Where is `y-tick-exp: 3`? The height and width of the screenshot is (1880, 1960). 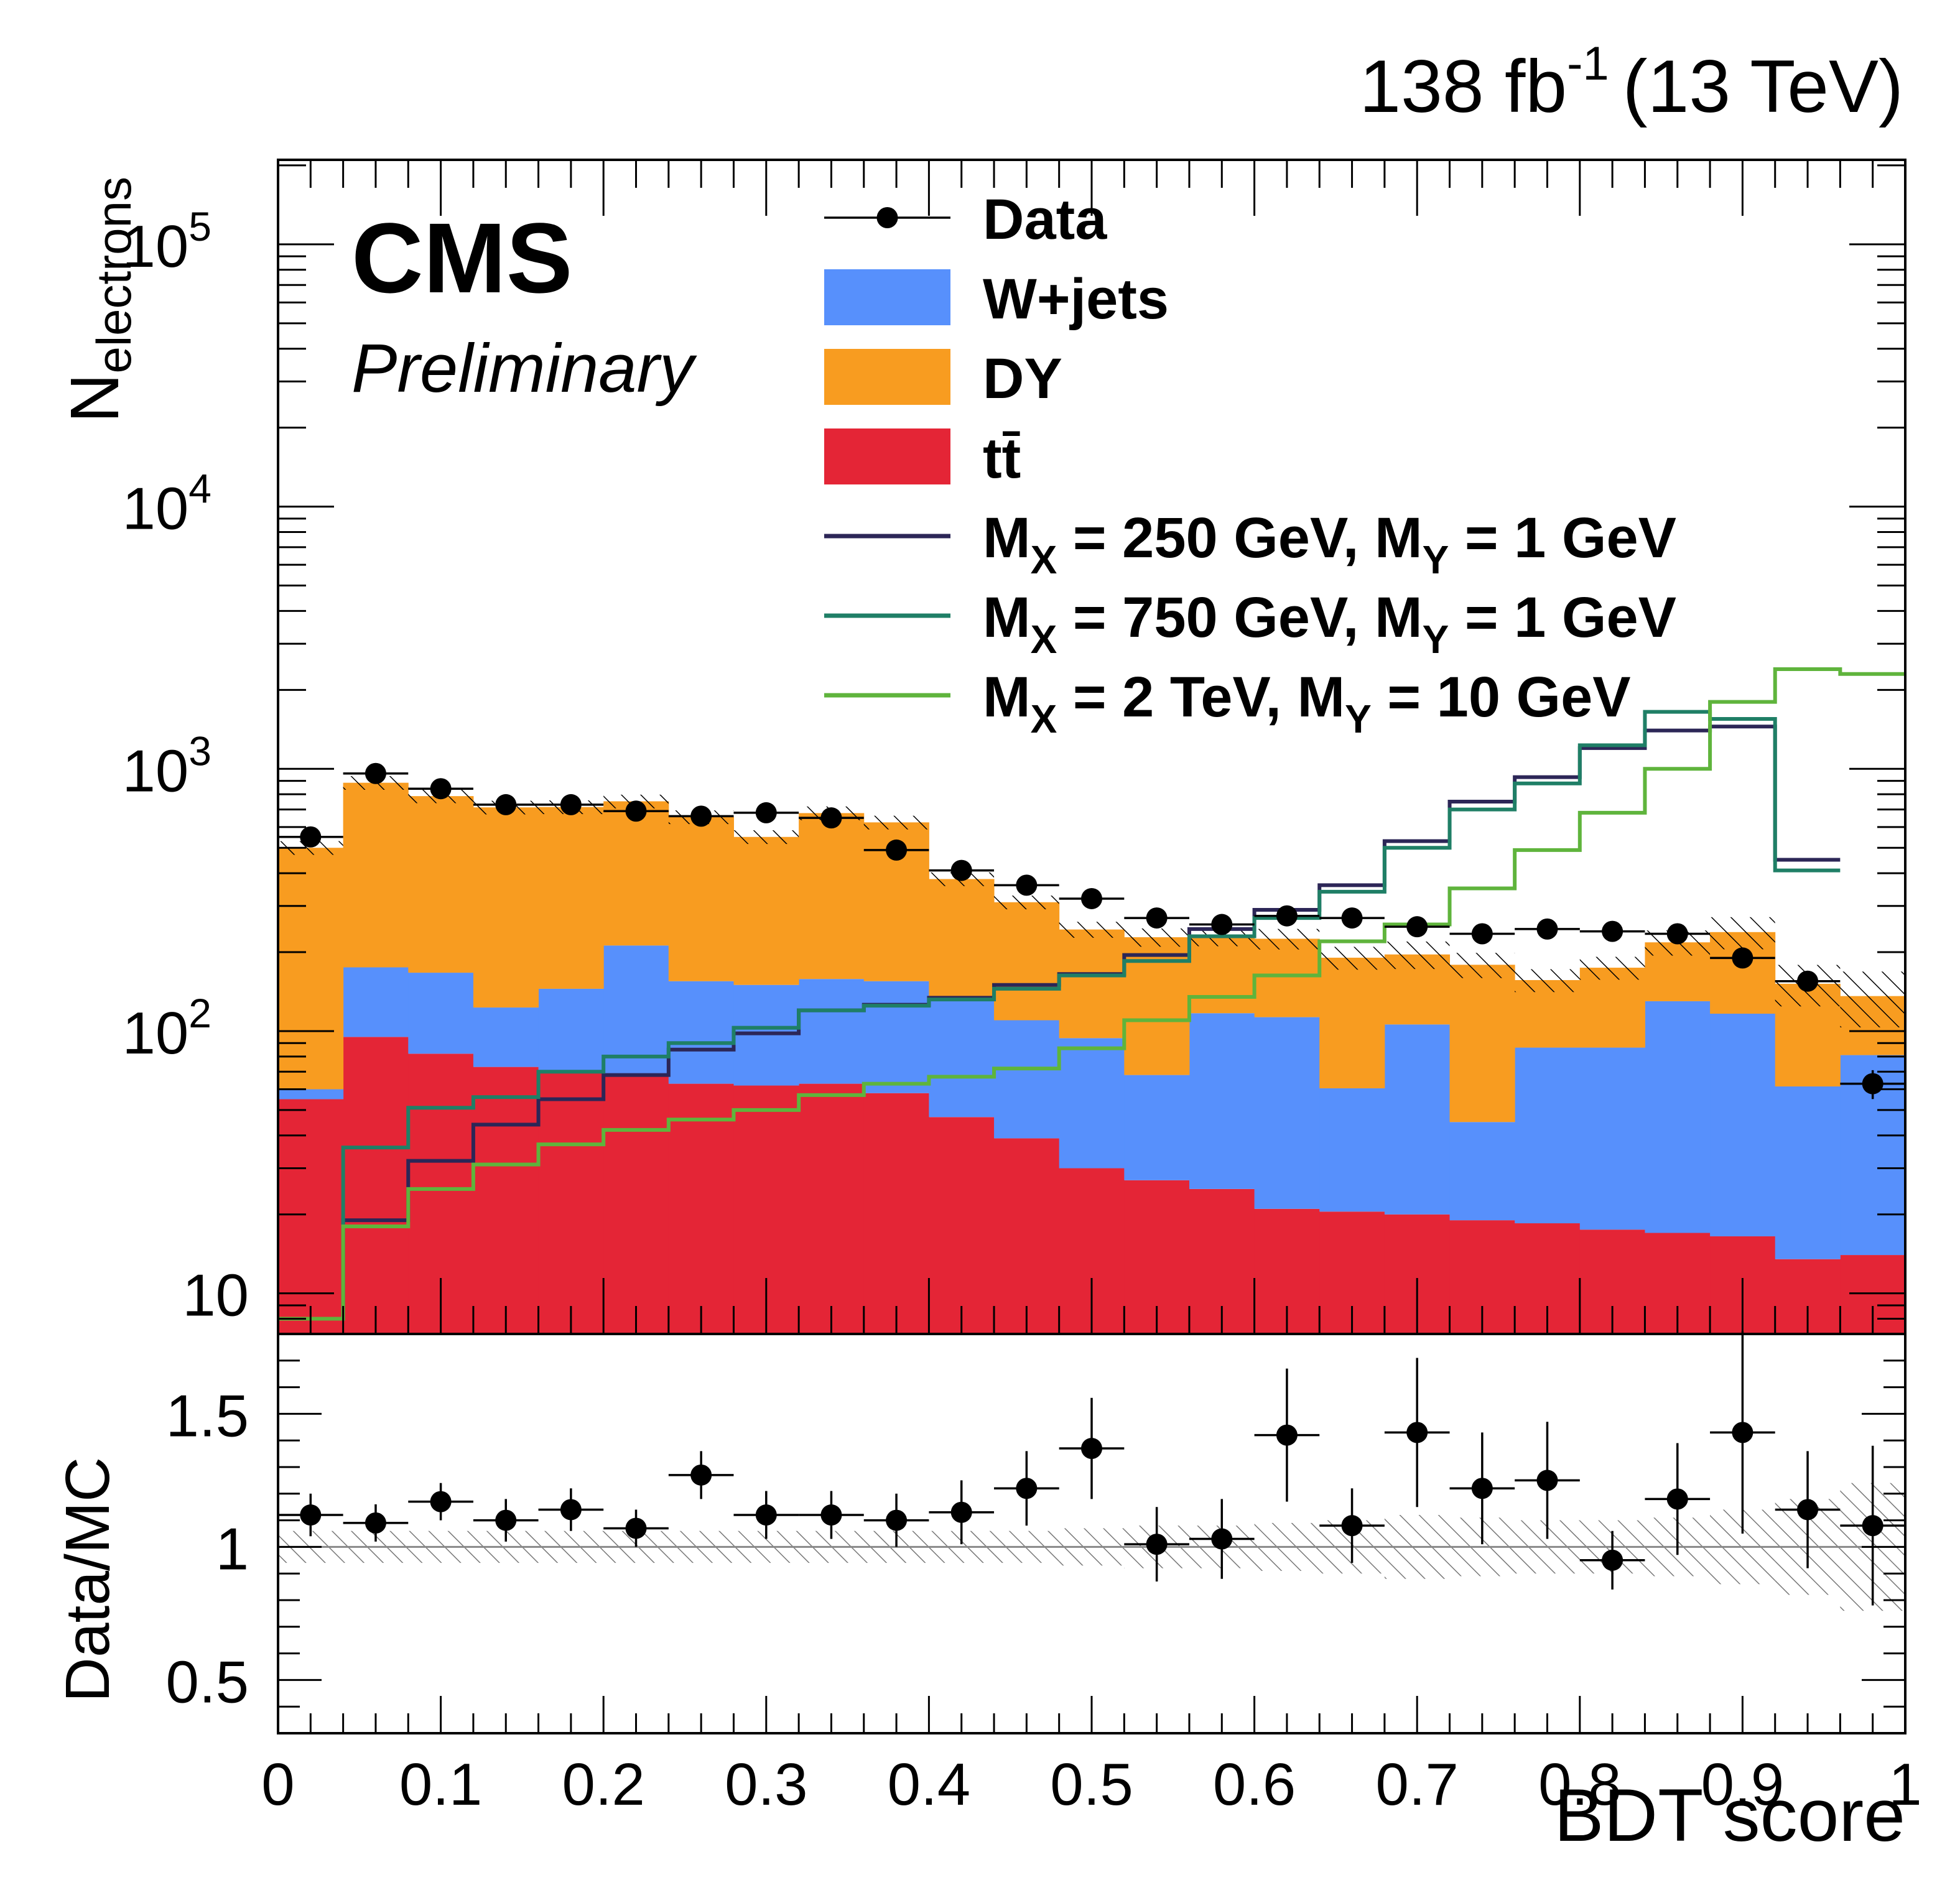 y-tick-exp: 3 is located at coordinates (199, 751).